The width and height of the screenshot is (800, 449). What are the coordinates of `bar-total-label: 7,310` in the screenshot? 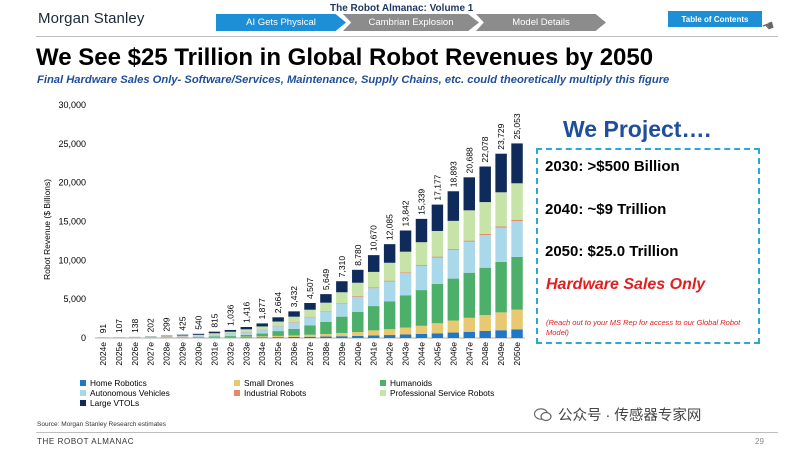 It's located at (342, 267).